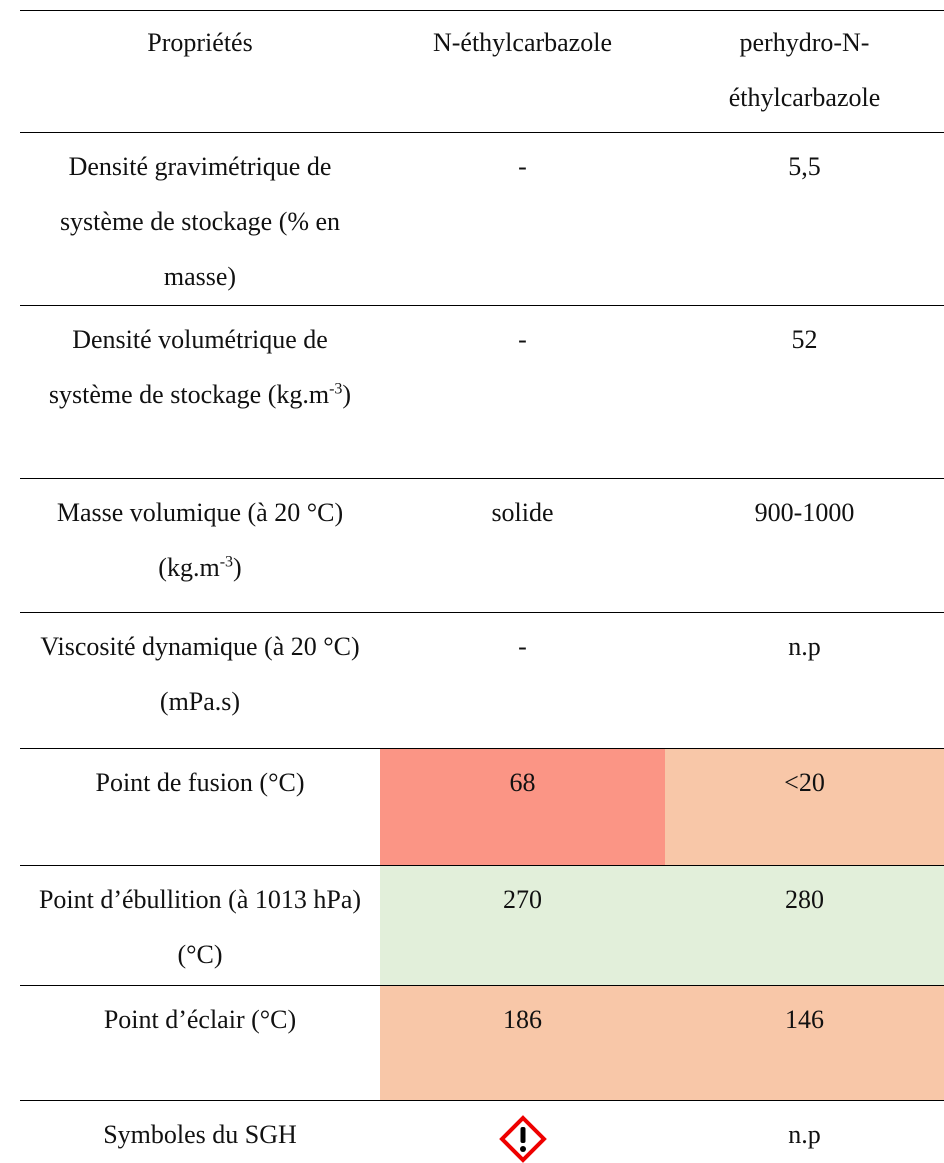 Image resolution: width=944 pixels, height=1163 pixels. What do you see at coordinates (200, 1043) in the screenshot?
I see `table-cell: Point d’éclair (°C)` at bounding box center [200, 1043].